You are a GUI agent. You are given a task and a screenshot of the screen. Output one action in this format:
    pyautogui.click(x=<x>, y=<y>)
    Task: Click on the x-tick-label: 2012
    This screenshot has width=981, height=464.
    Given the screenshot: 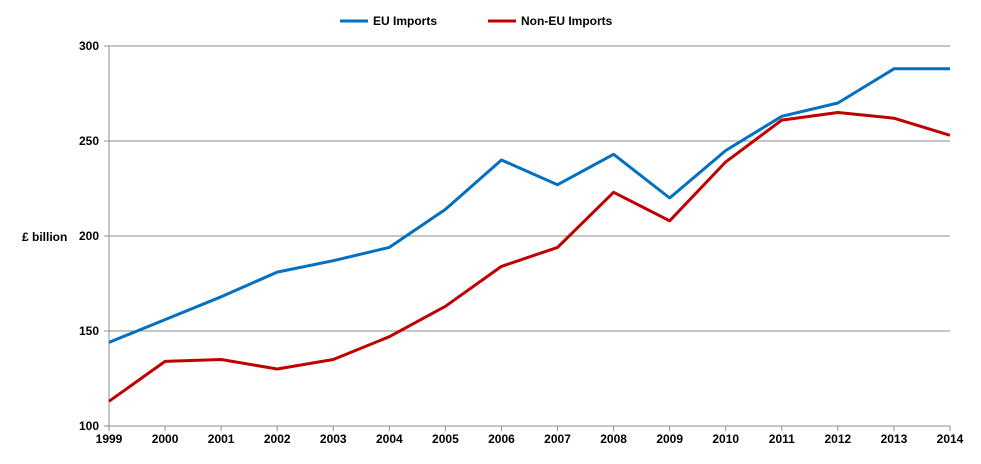 What is the action you would take?
    pyautogui.click(x=838, y=439)
    